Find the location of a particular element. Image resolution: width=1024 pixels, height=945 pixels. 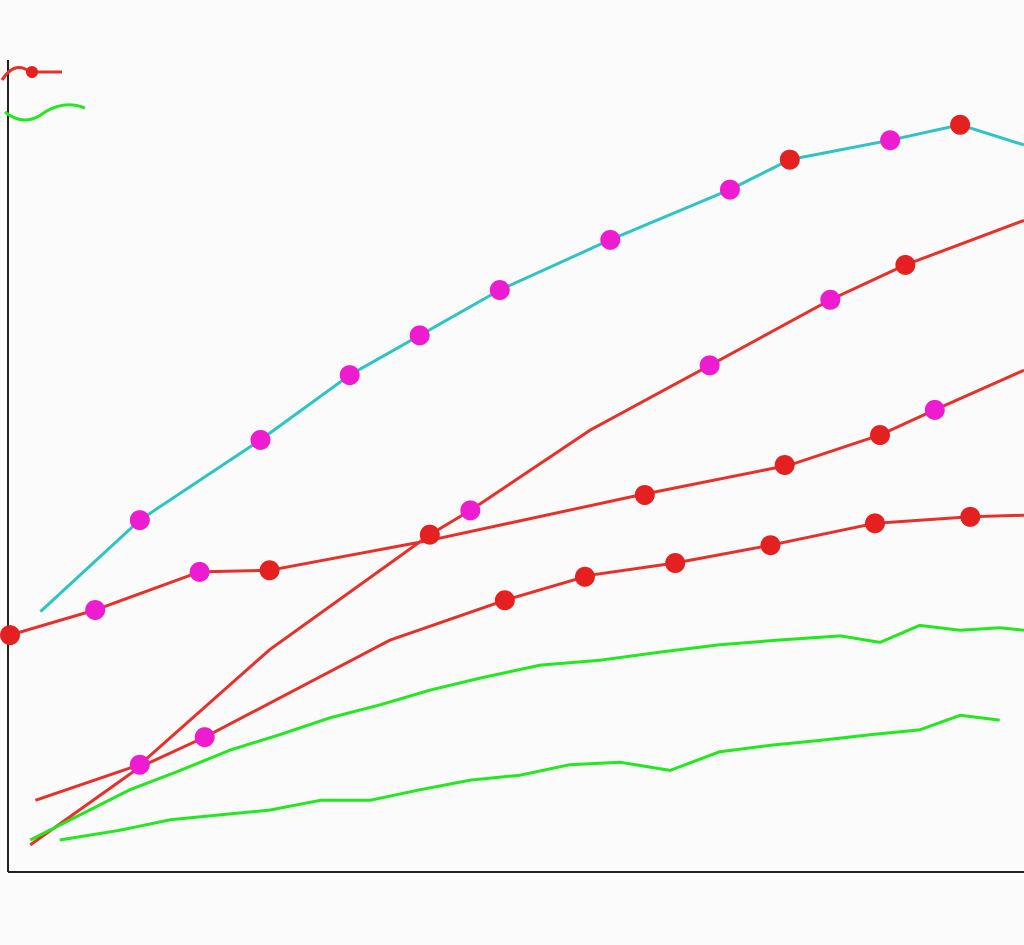

legend-swatch is located at coordinates (45, 112).